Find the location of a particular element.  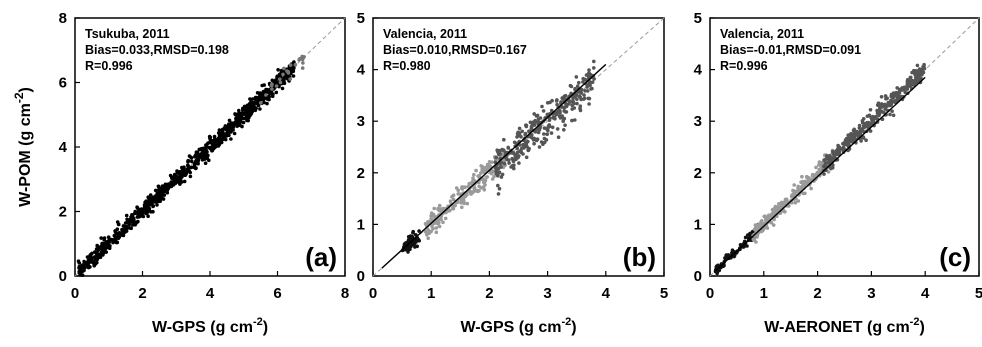

stats-annotation: Bias=0.010,RMSD=0.167 is located at coordinates (455, 50).